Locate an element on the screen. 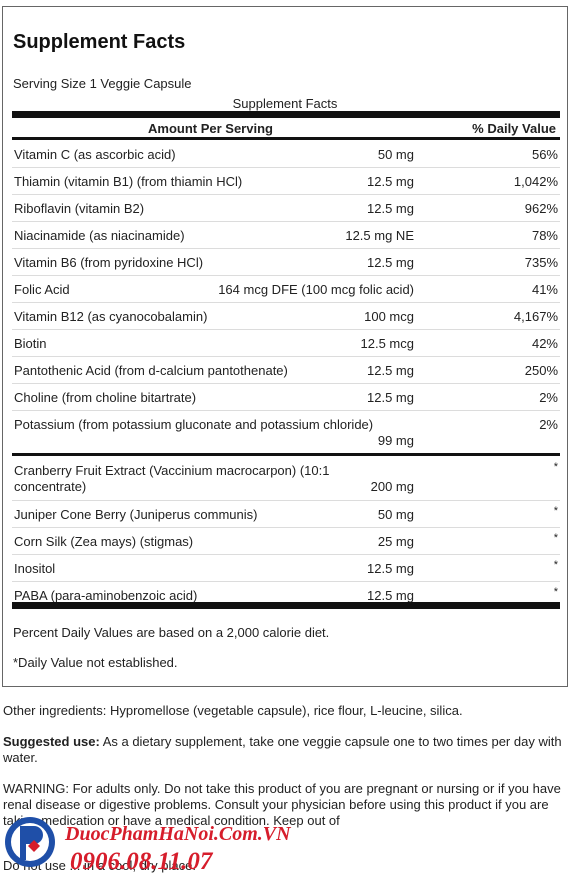 The width and height of the screenshot is (573, 877). table-row: Riboflavin (vitamin B2) 12.5 mg 962% is located at coordinates (286, 208).